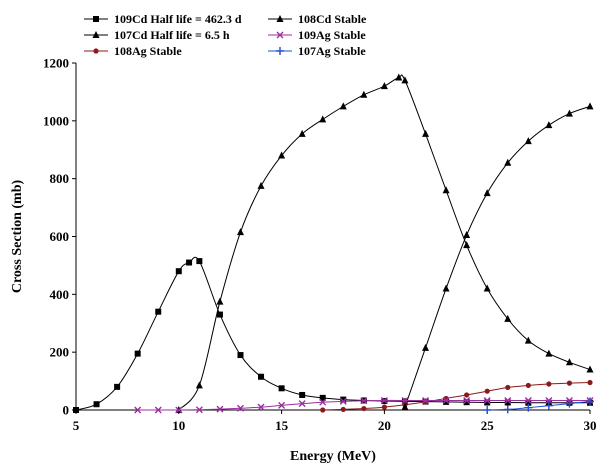 Image resolution: width=600 pixels, height=463 pixels. Describe the element at coordinates (332, 51) in the screenshot. I see `legend-label: 107Ag Stable` at that location.